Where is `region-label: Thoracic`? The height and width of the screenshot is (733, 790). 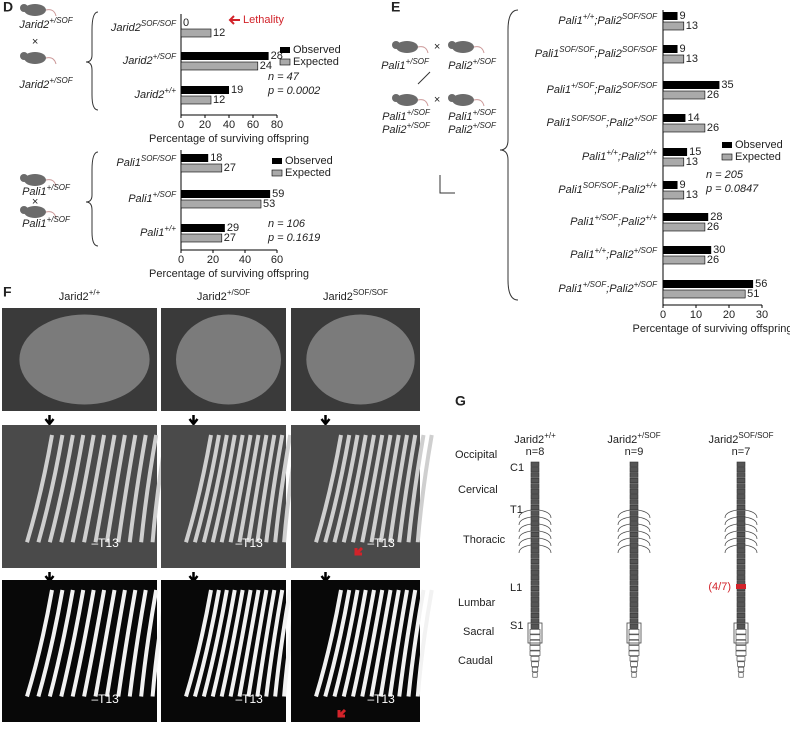 region-label: Thoracic is located at coordinates (484, 540).